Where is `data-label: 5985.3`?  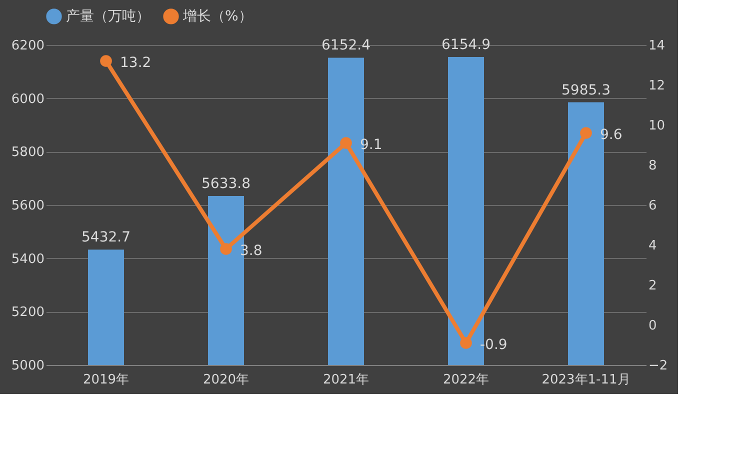
data-label: 5985.3 is located at coordinates (586, 90).